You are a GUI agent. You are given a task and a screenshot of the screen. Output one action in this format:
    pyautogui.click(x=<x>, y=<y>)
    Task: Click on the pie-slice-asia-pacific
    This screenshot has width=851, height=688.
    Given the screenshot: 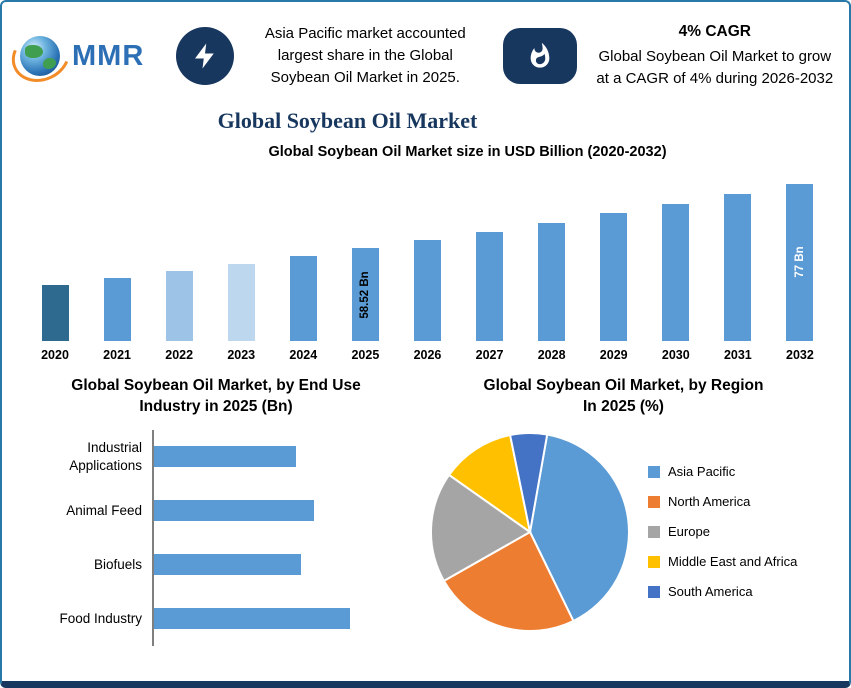 What is the action you would take?
    pyautogui.click(x=579, y=528)
    